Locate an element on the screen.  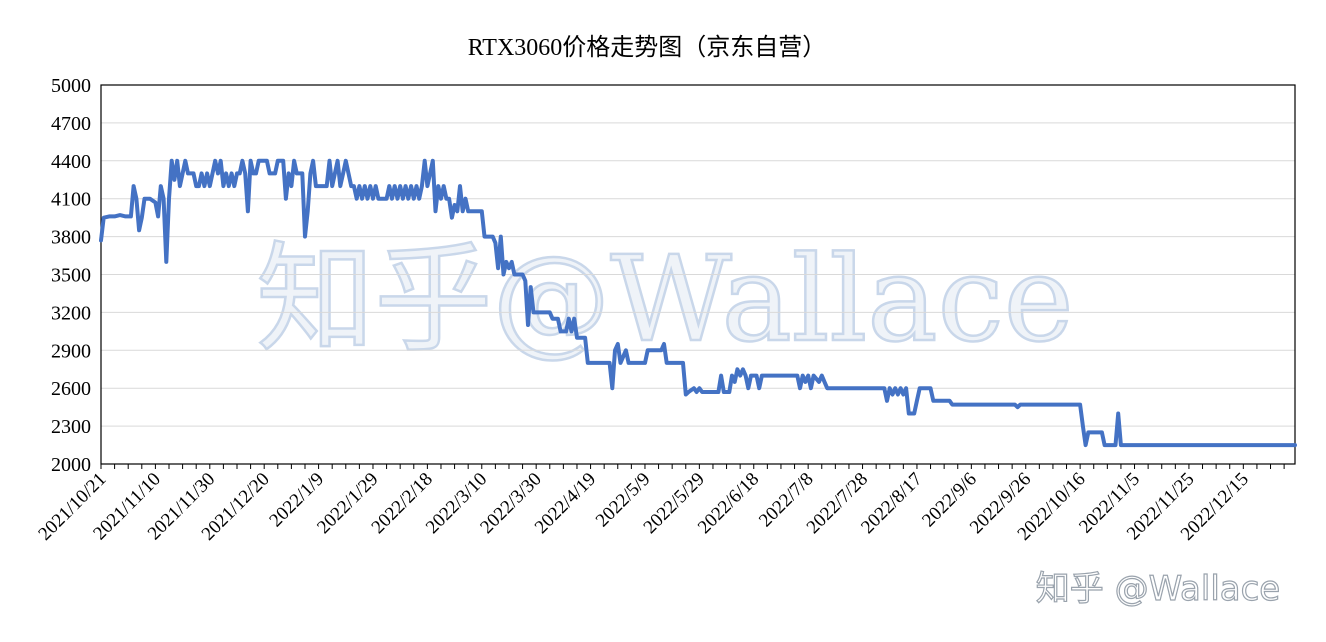
y-tick-label: 3500 is located at coordinates (71, 276).